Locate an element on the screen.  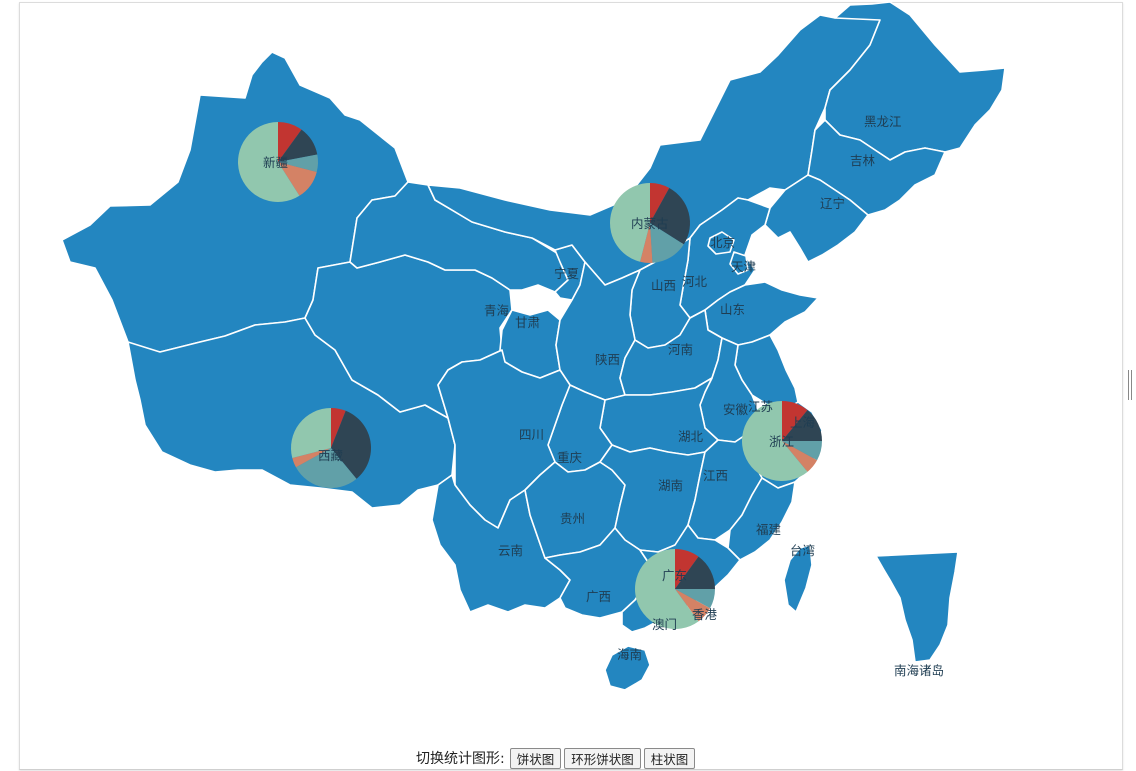
label-hebei: 河北 is located at coordinates (695, 281).